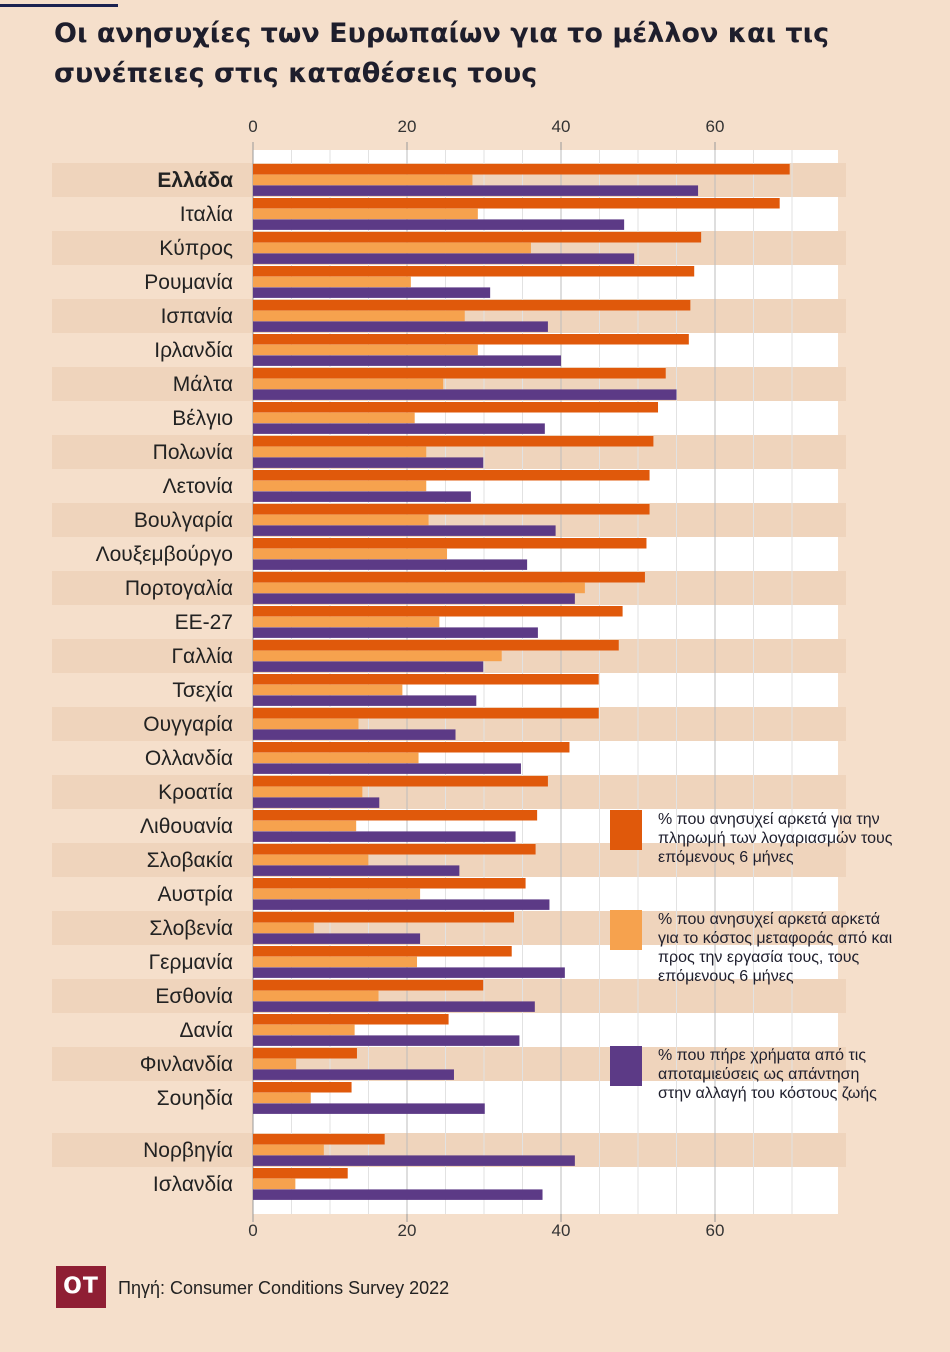 The image size is (950, 1352). I want to click on country-label: Δανία, so click(206, 1030).